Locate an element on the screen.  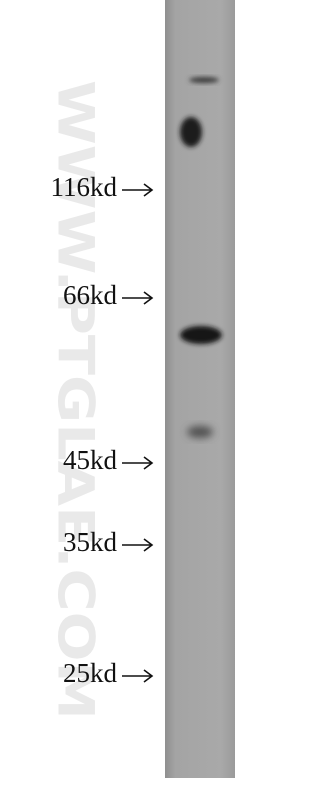
marker: 25kd is located at coordinates (108, 673).